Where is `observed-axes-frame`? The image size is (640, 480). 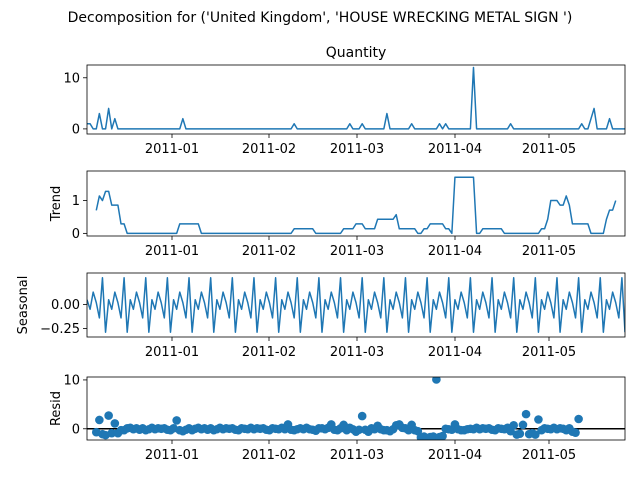
observed-axes-frame is located at coordinates (356, 99).